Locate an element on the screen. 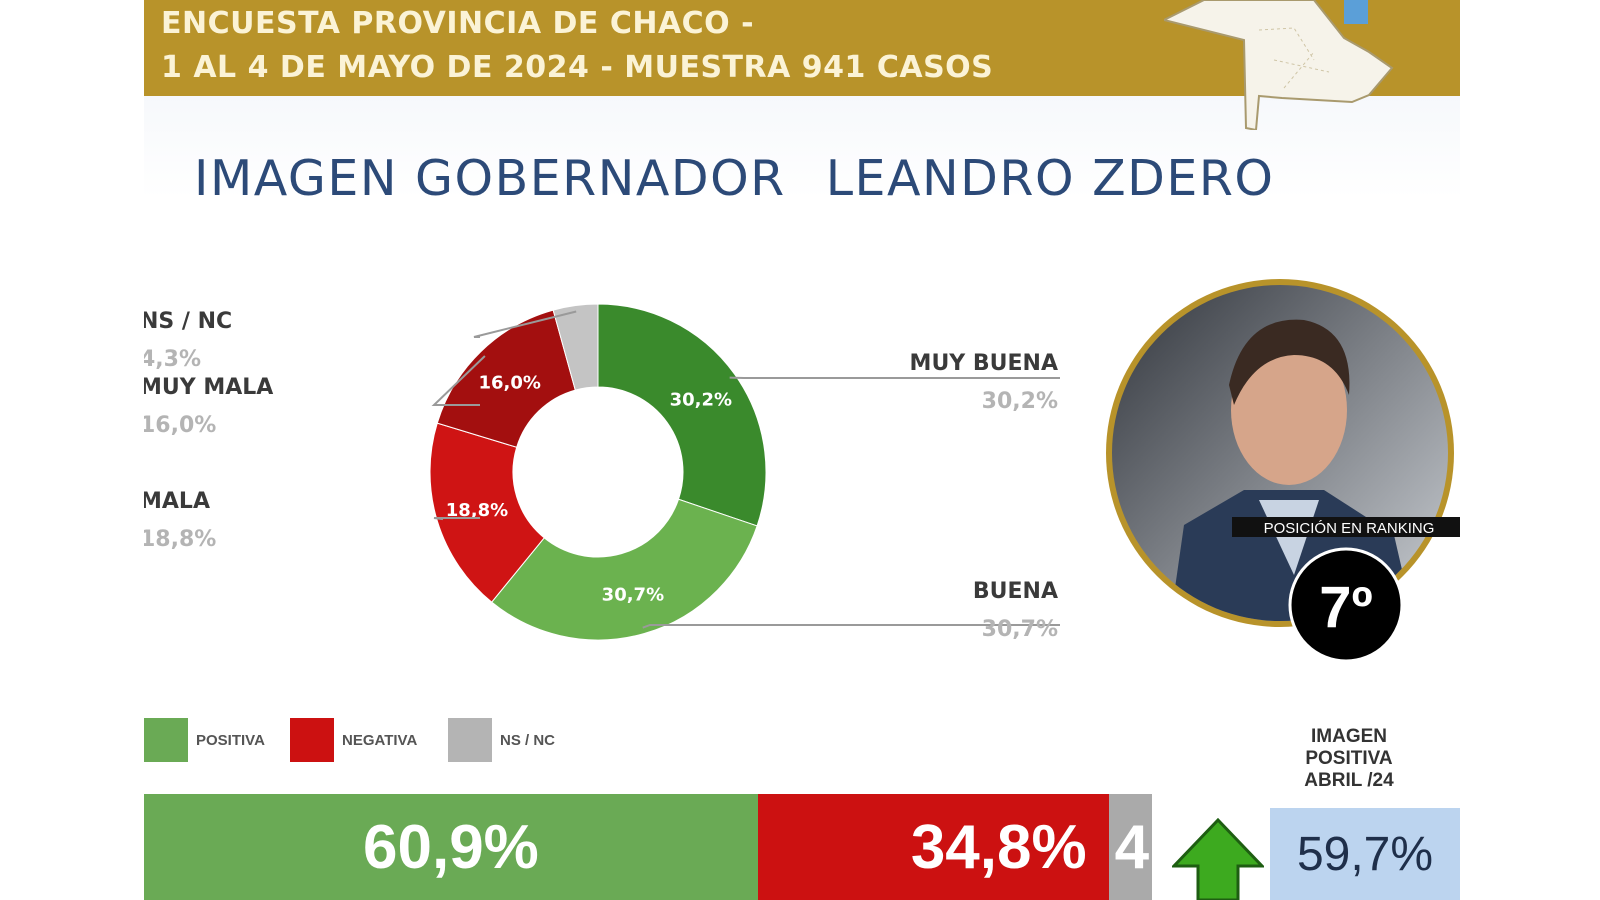 Image resolution: width=1600 pixels, height=900 pixels. slice-name-label: BUENA is located at coordinates (1015, 591).